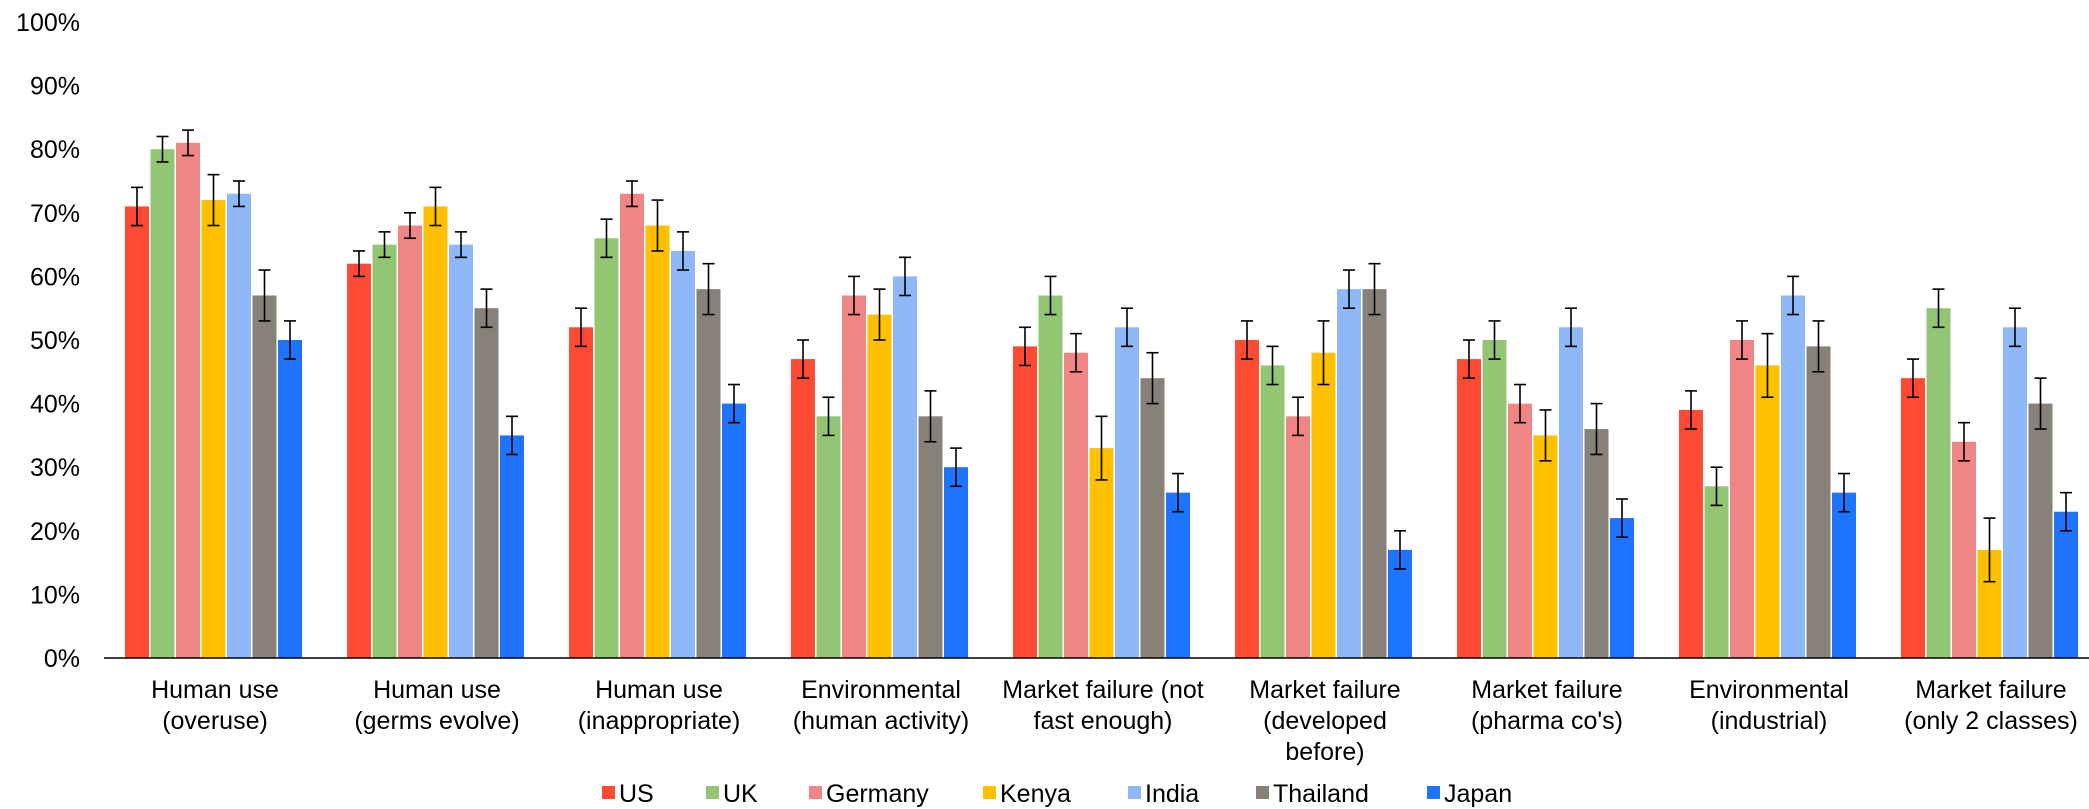 The image size is (2089, 809). What do you see at coordinates (869, 794) in the screenshot?
I see `legend-item-germany: Germany` at bounding box center [869, 794].